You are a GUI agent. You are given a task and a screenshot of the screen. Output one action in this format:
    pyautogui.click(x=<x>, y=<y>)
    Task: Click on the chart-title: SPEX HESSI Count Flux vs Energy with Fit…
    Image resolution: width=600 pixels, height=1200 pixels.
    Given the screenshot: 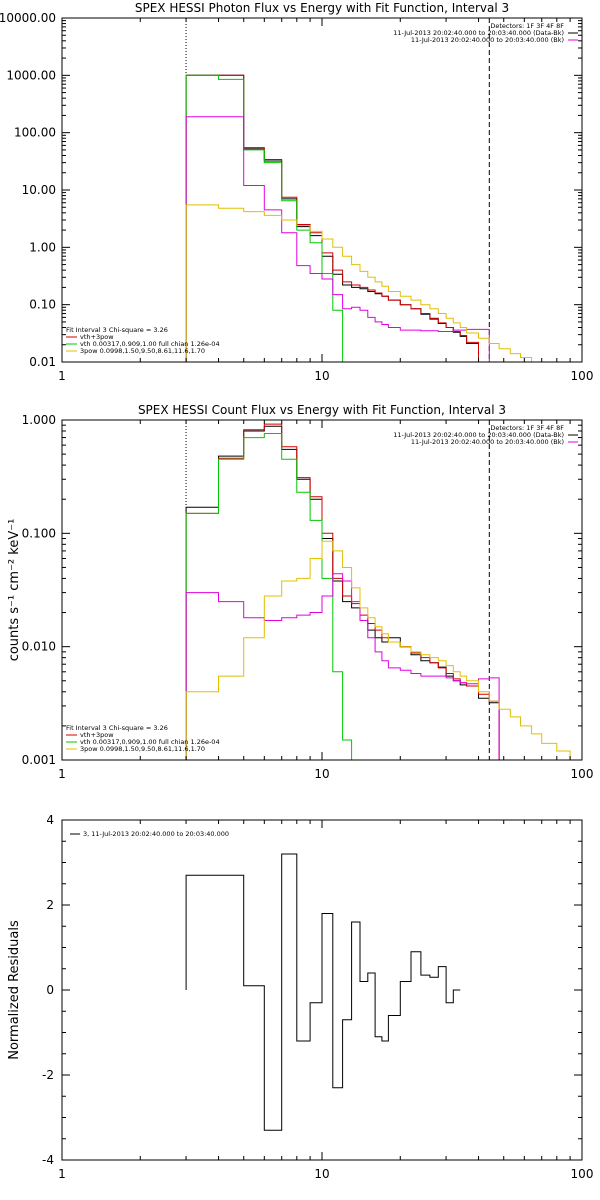 What is the action you would take?
    pyautogui.click(x=322, y=410)
    